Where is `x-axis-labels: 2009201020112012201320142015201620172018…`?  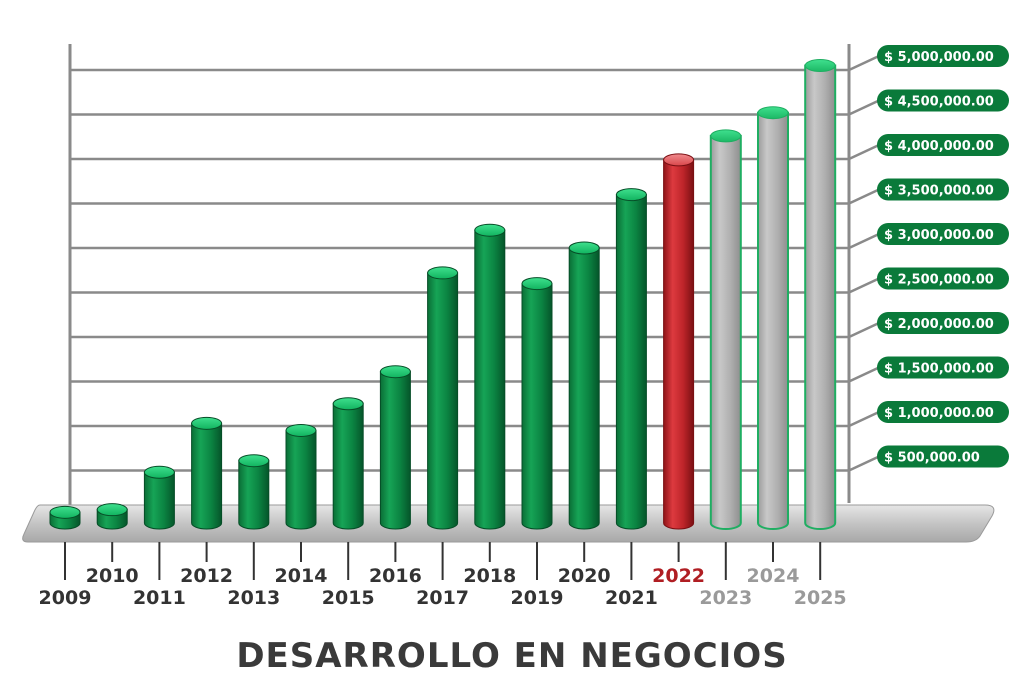
x-axis-labels: 2009201020112012201320142015201620172018… is located at coordinates (443, 575).